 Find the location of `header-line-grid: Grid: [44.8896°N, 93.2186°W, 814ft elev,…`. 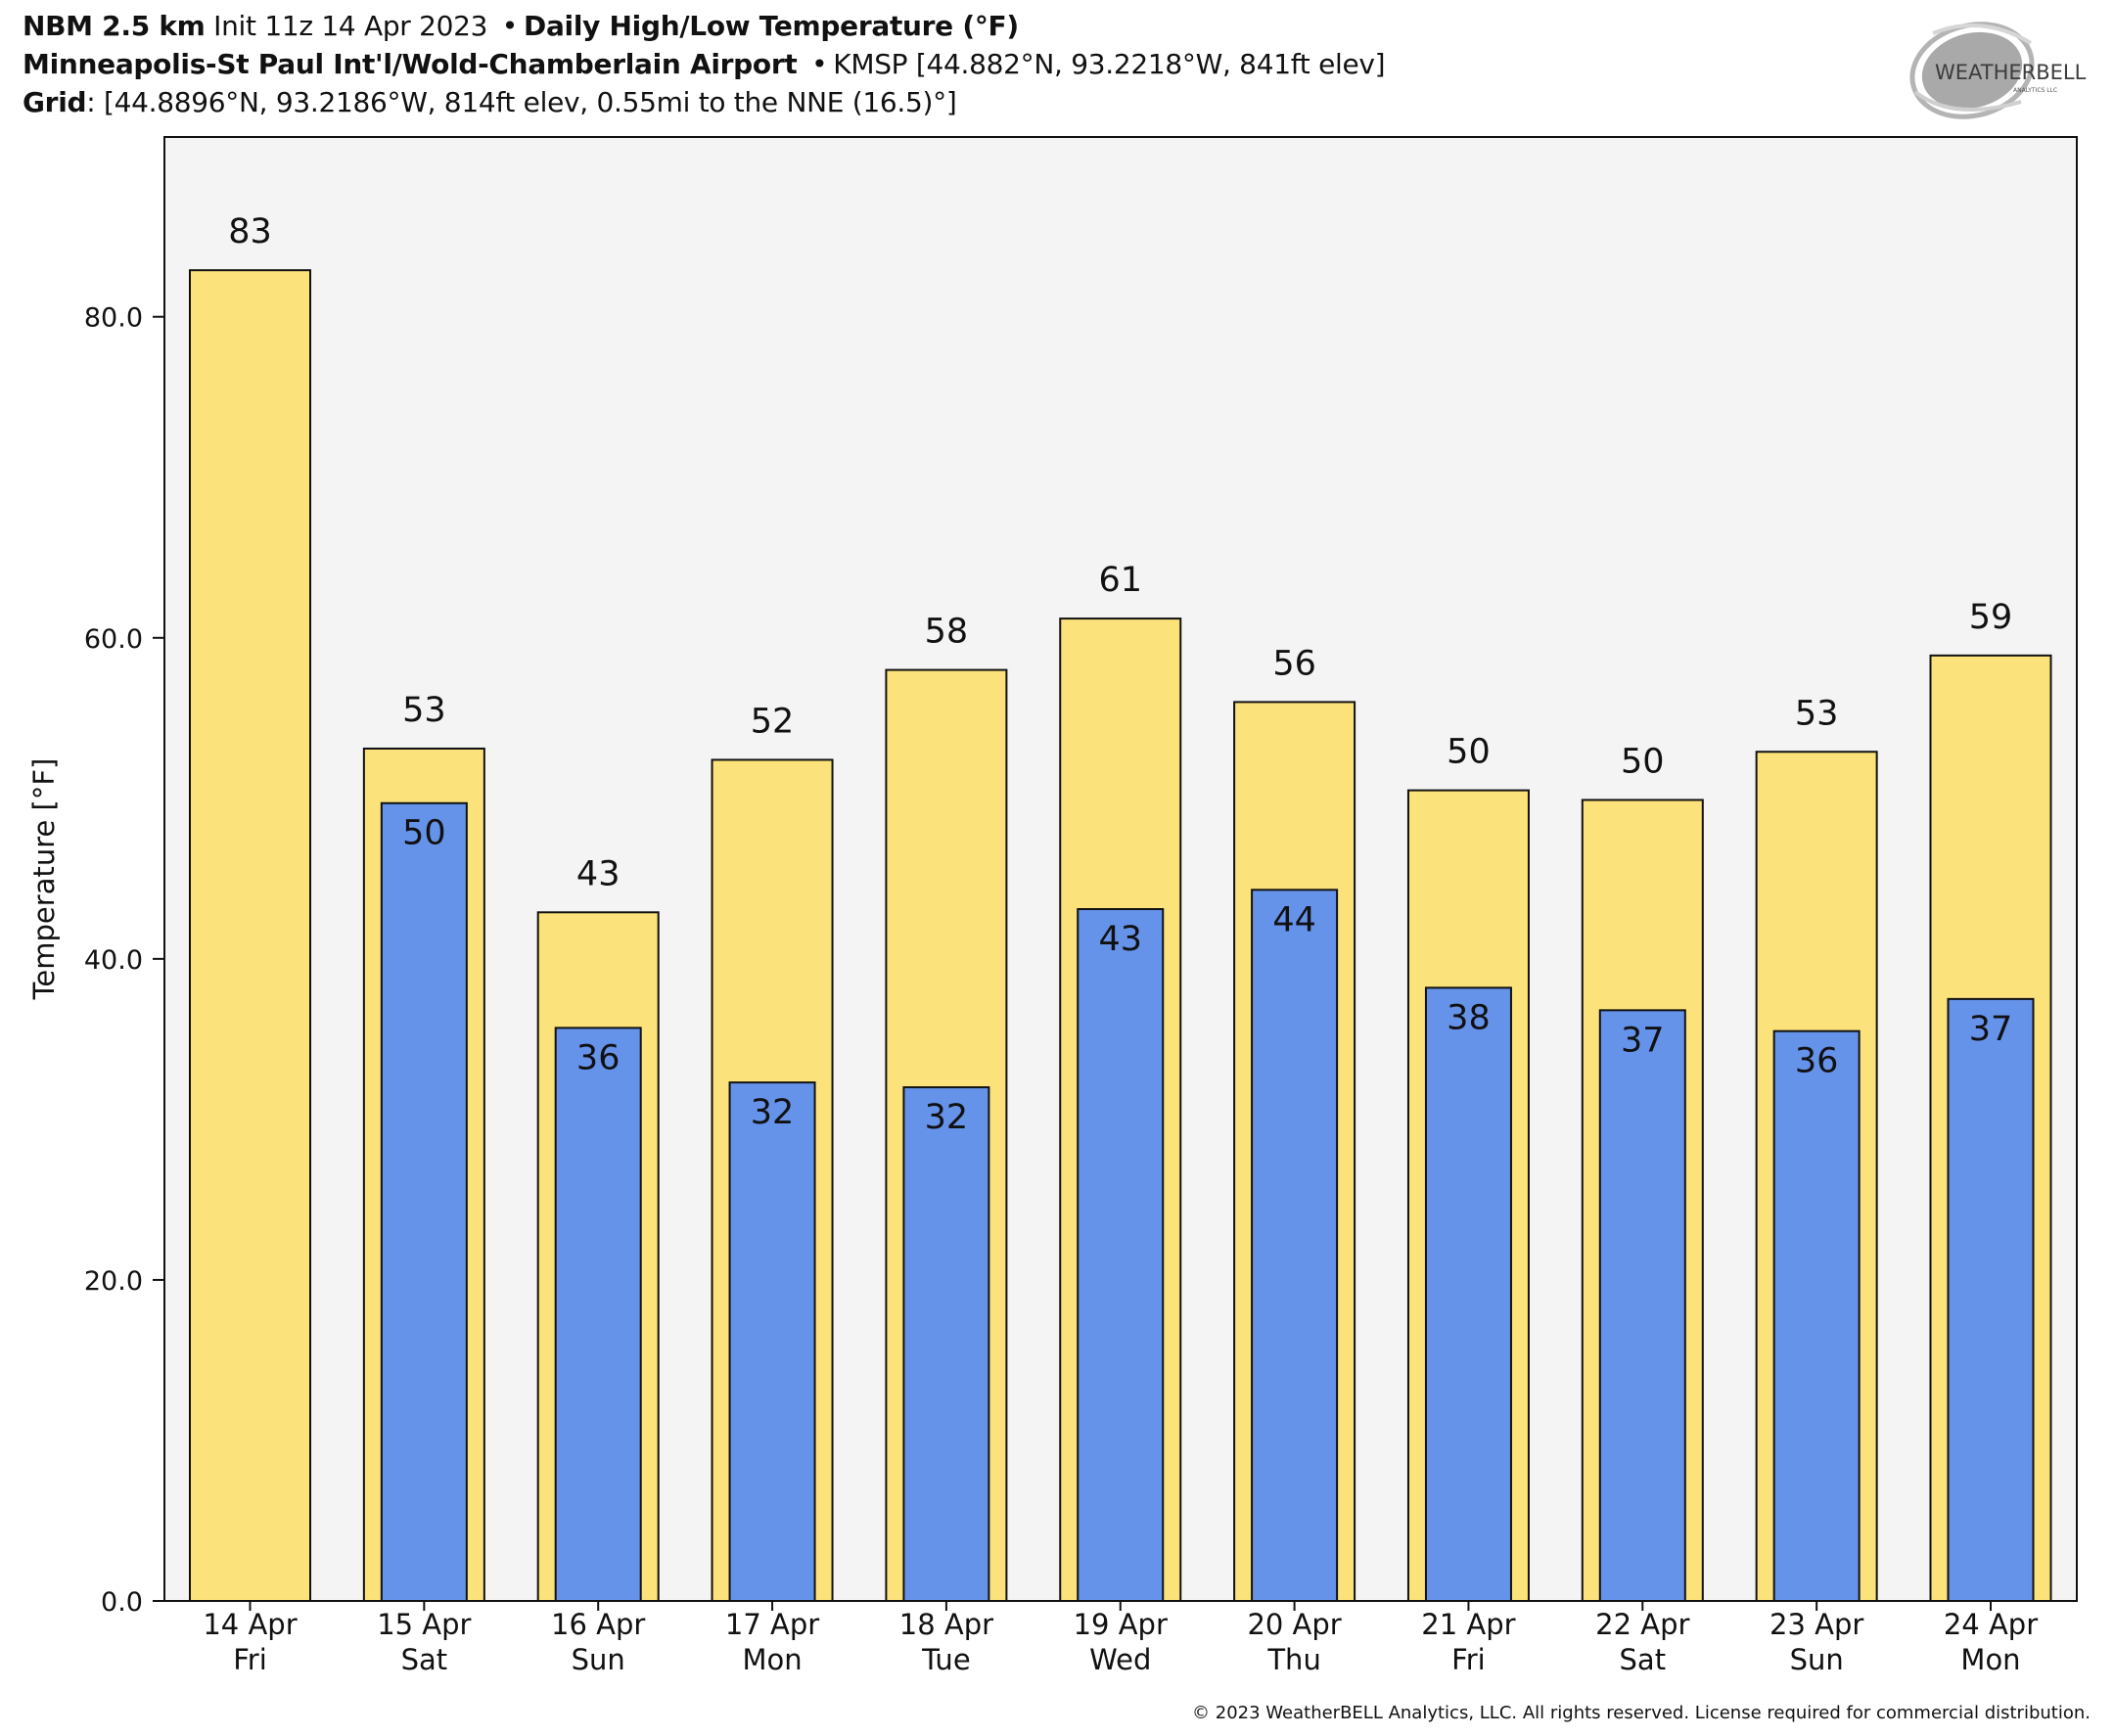

header-line-grid: Grid: [44.8896°N, 93.2186°W, 814ft elev,… is located at coordinates (490, 102).